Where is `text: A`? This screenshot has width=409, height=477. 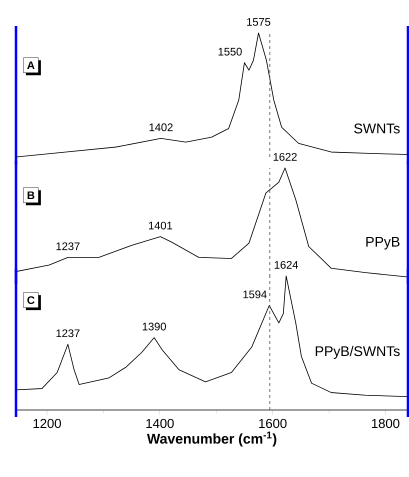
text: A is located at coordinates (31, 65).